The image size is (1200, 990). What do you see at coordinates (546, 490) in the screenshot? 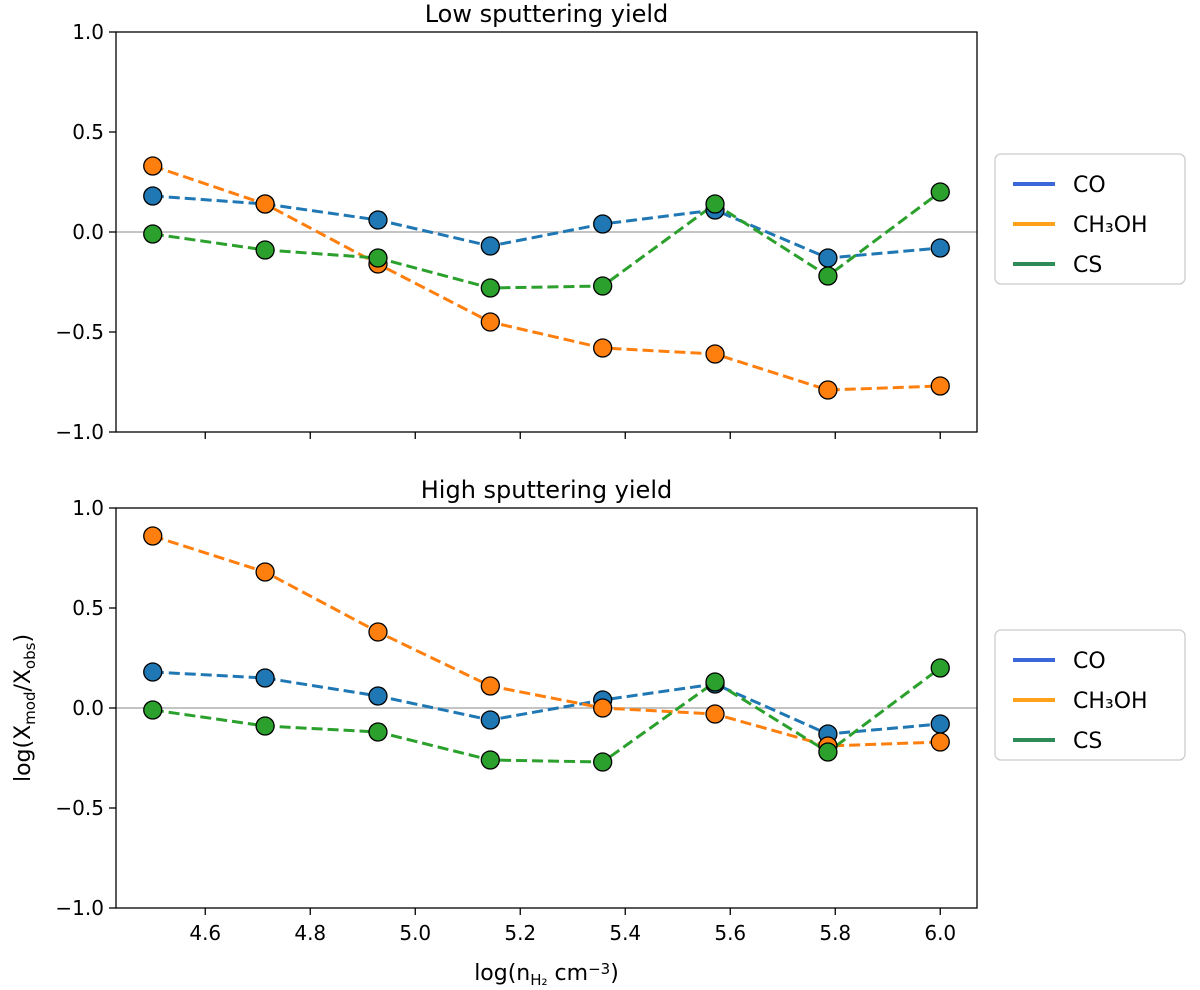
I see `chart-title: High sputtering yield` at bounding box center [546, 490].